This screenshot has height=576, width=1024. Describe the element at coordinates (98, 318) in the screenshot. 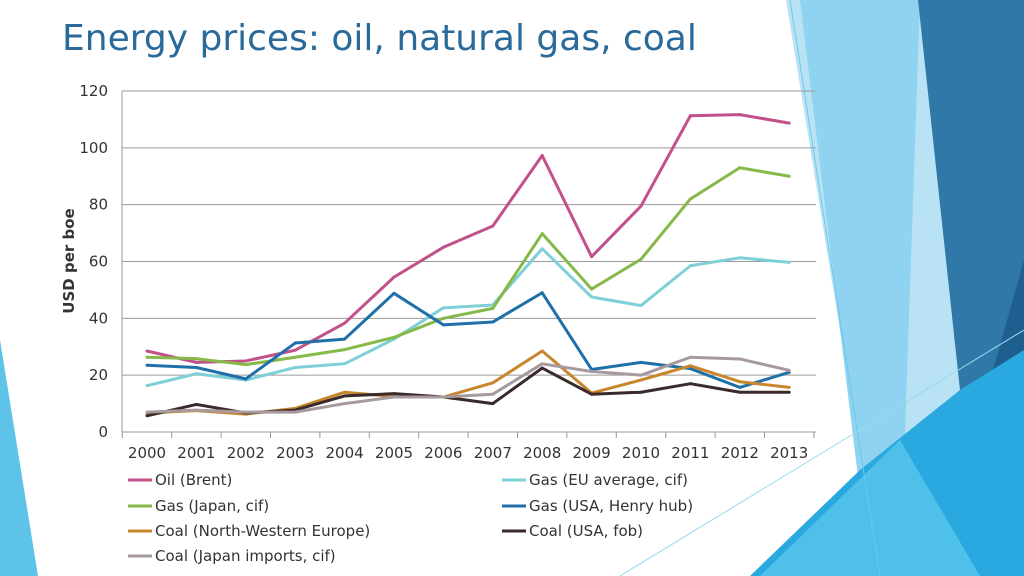

I see `y-tick-label: 40` at that location.